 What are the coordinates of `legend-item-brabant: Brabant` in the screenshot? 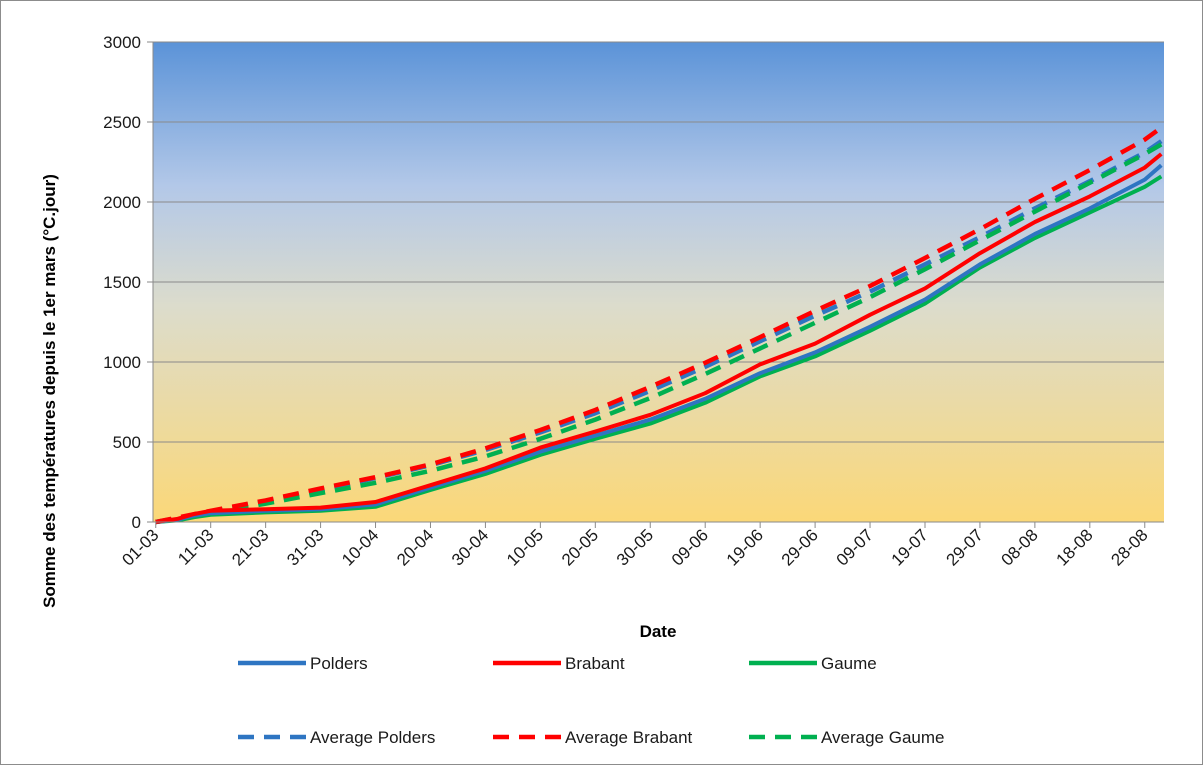 It's located at (559, 663).